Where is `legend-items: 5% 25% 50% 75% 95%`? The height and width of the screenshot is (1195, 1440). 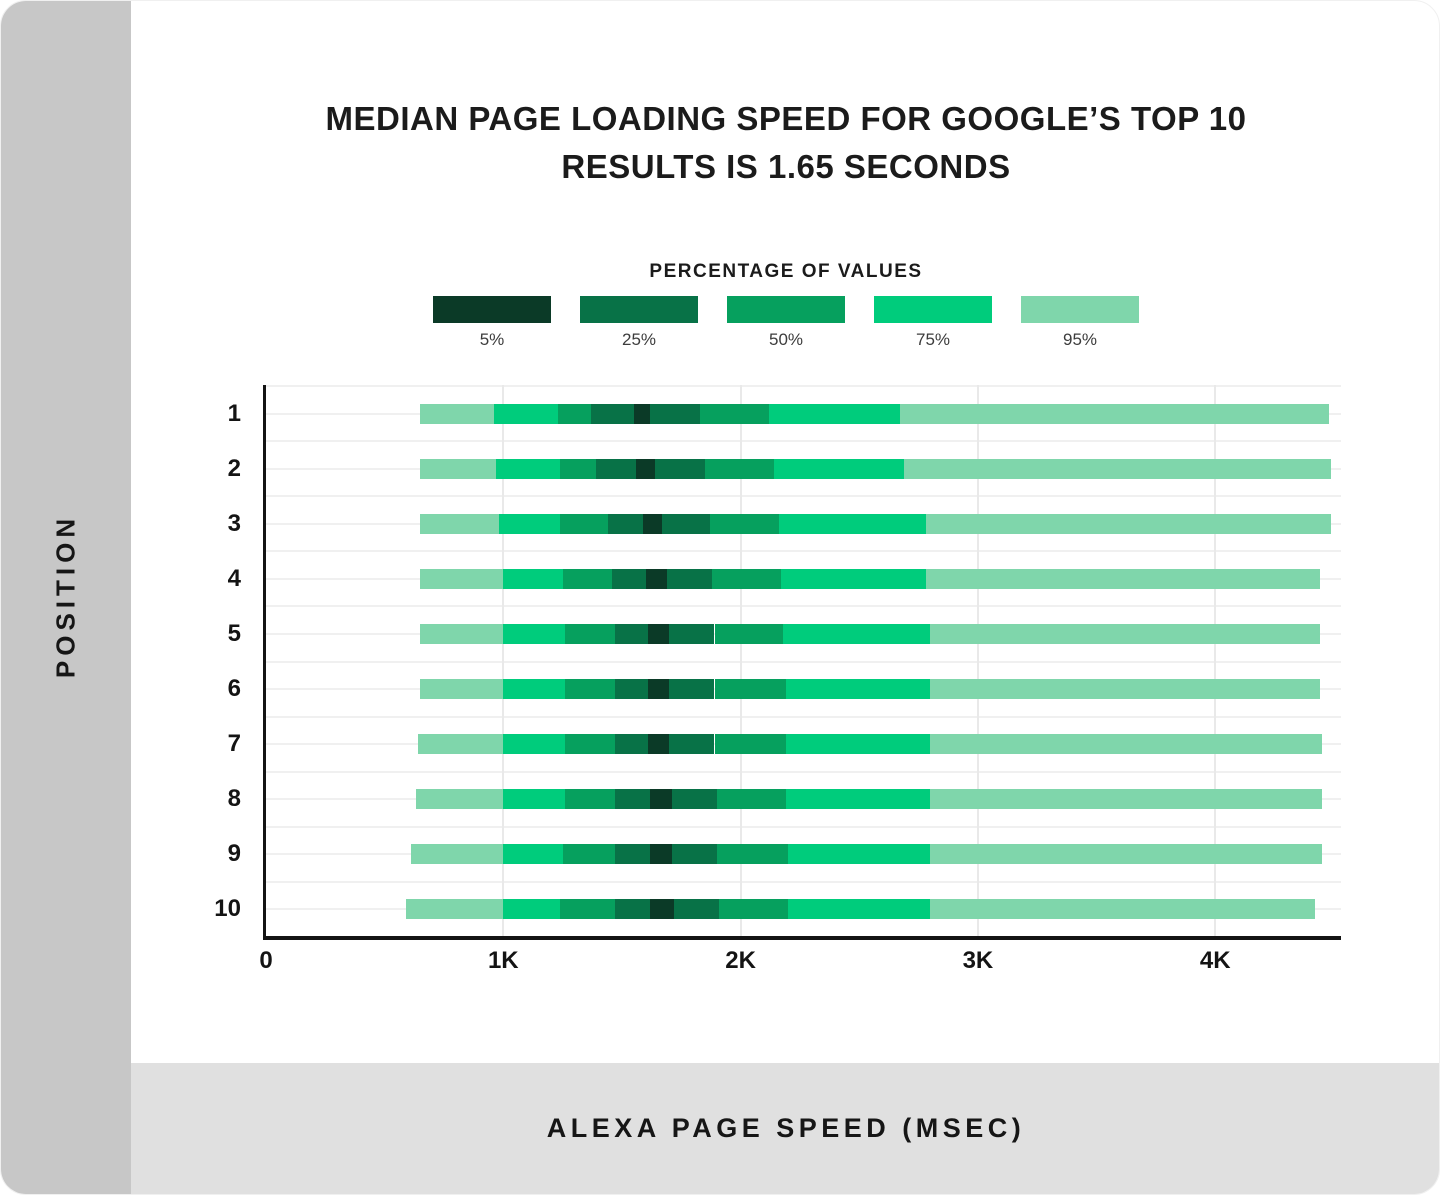 legend-items: 5% 25% 50% 75% 95% is located at coordinates (785, 323).